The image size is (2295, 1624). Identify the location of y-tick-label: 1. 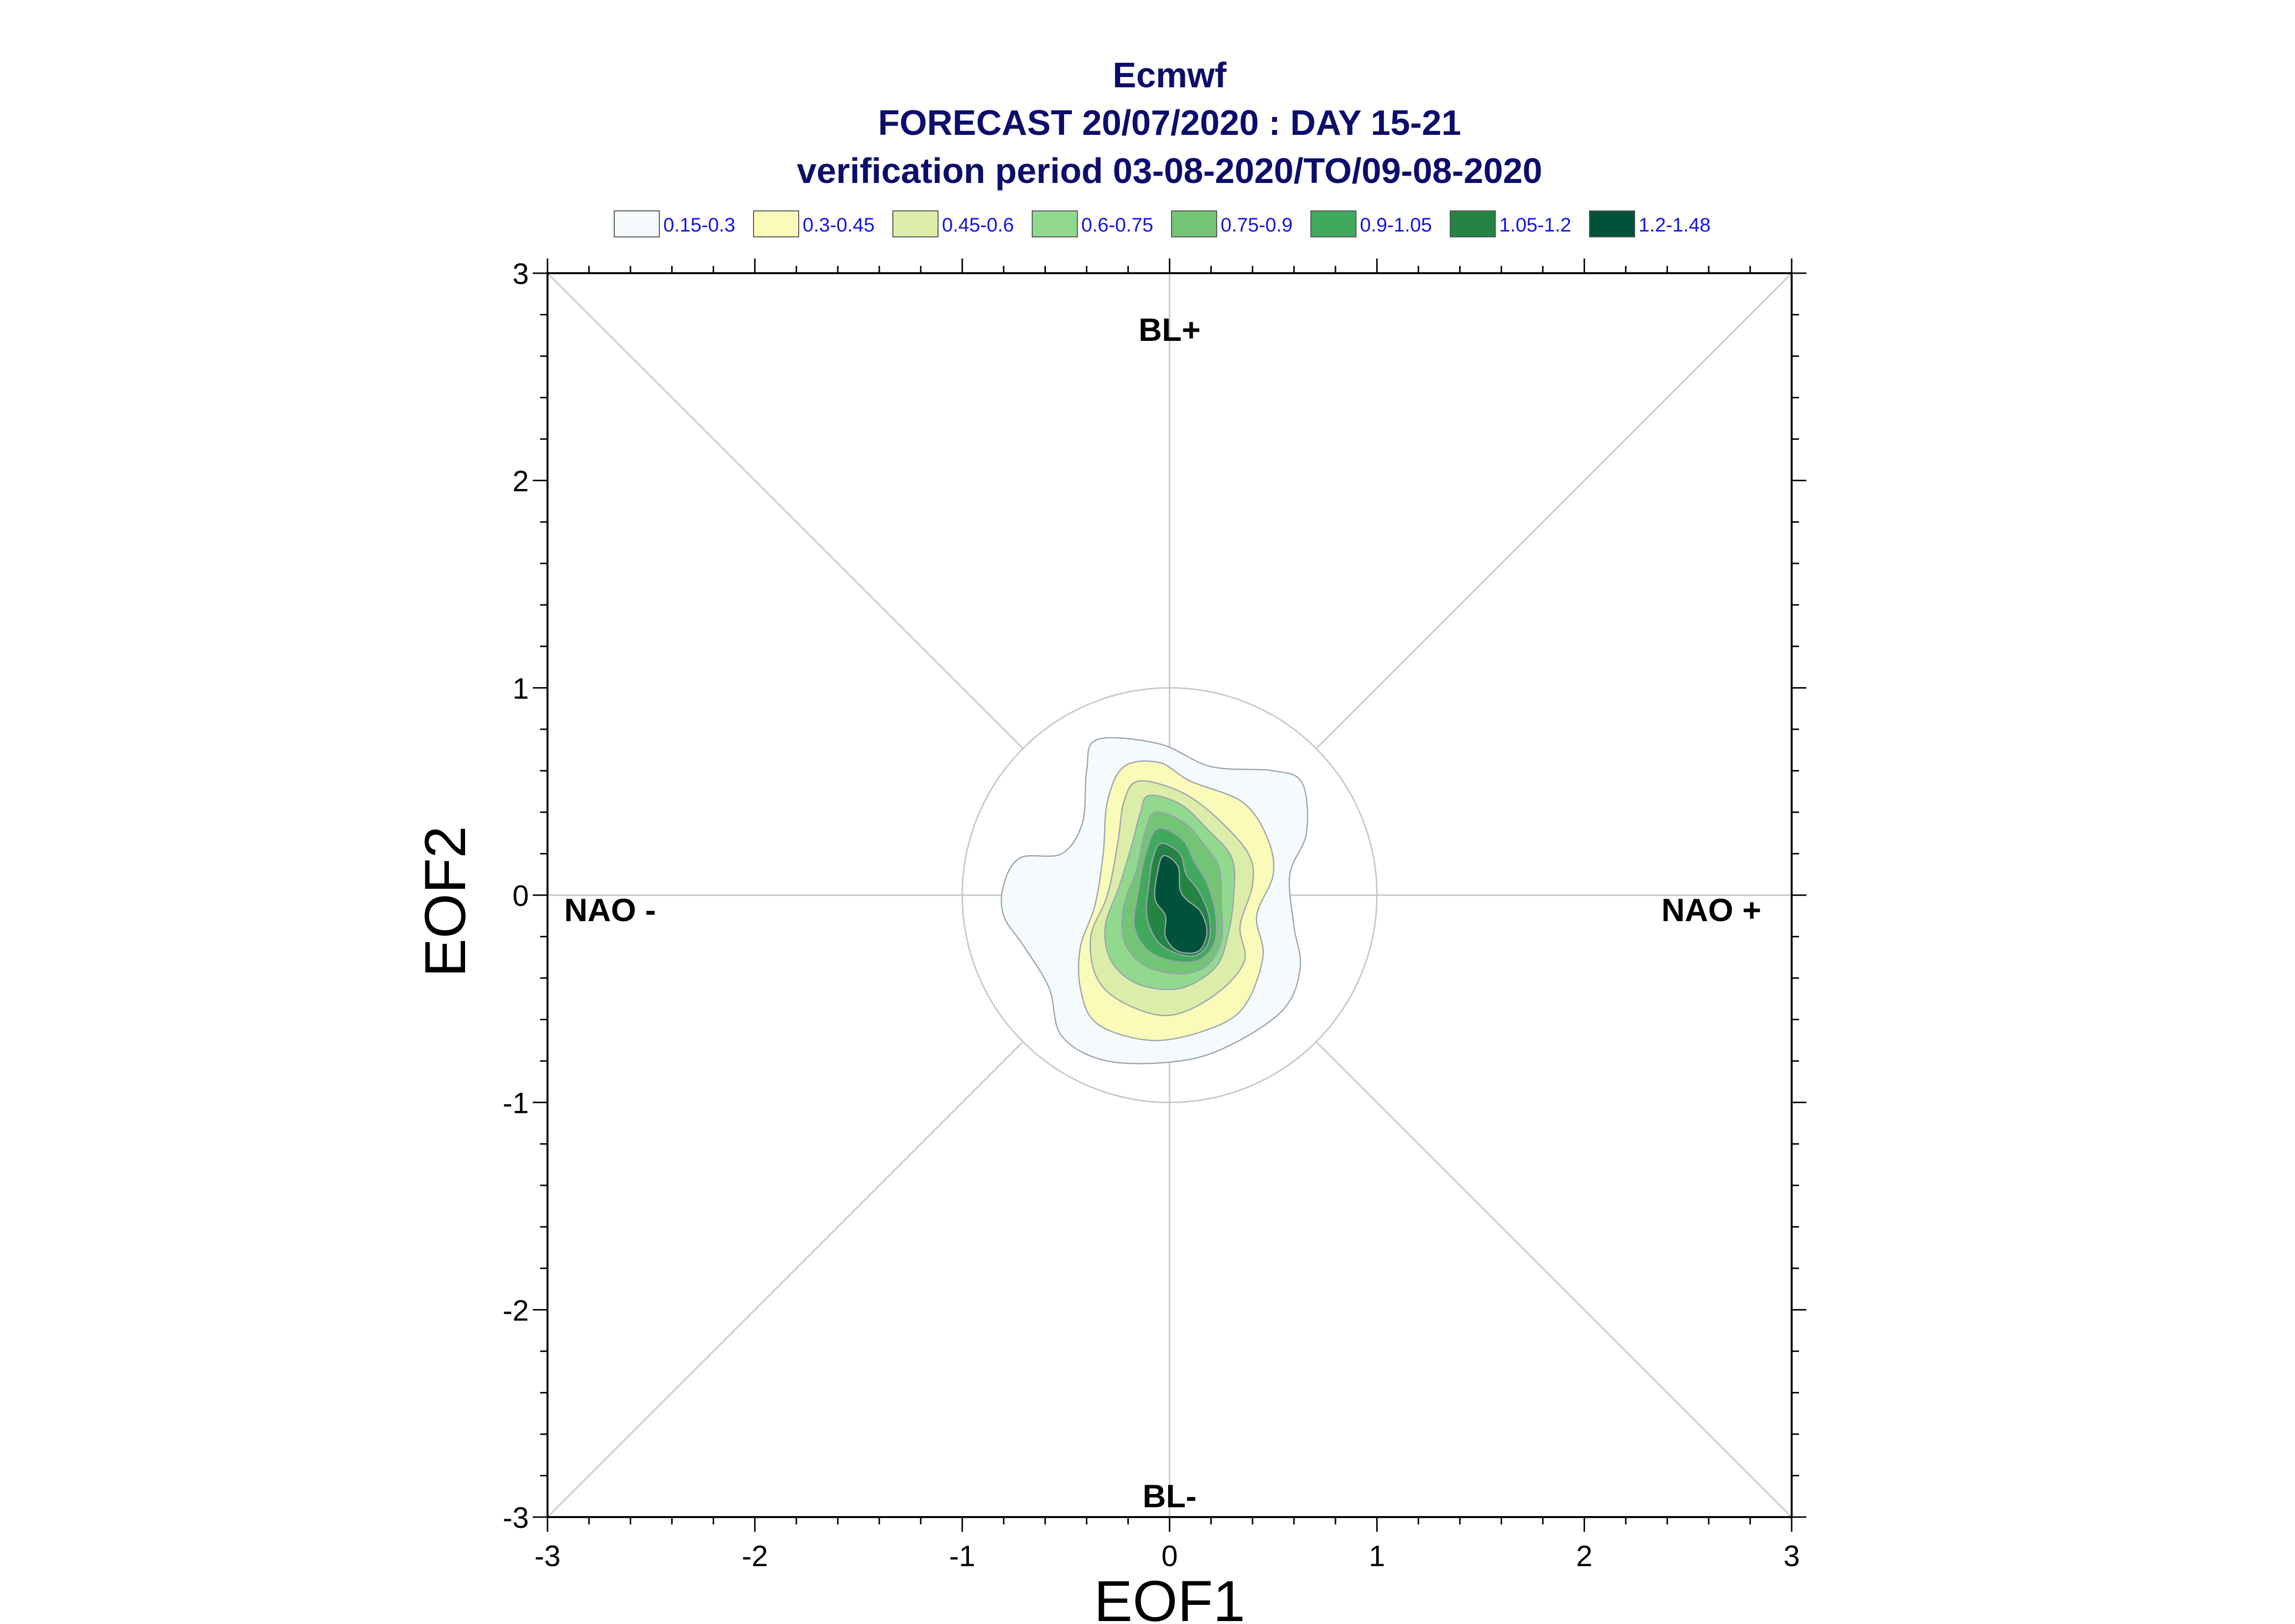
(521, 688).